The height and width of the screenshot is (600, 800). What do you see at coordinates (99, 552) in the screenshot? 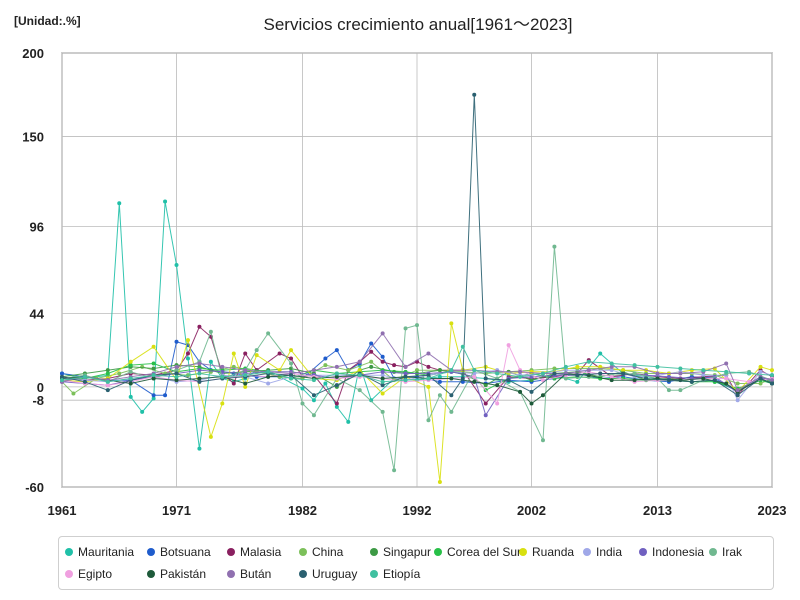
I see `legend-item: Mauritania` at bounding box center [99, 552].